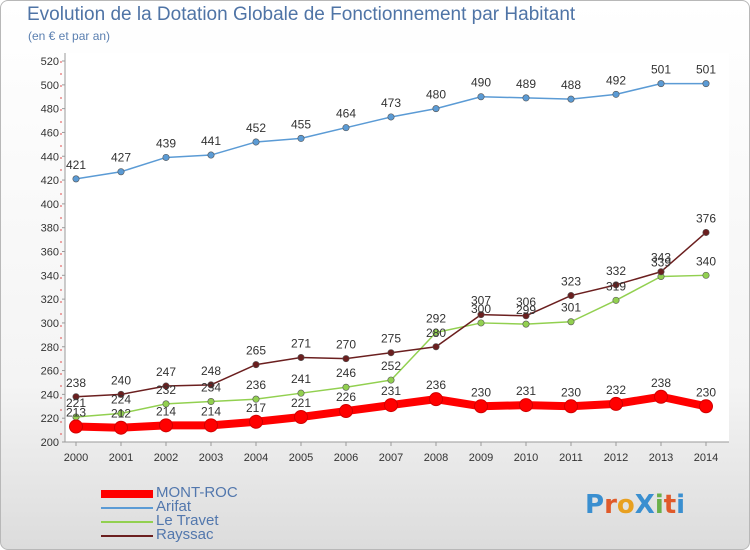  I want to click on logo-letter: t, so click(670, 505).